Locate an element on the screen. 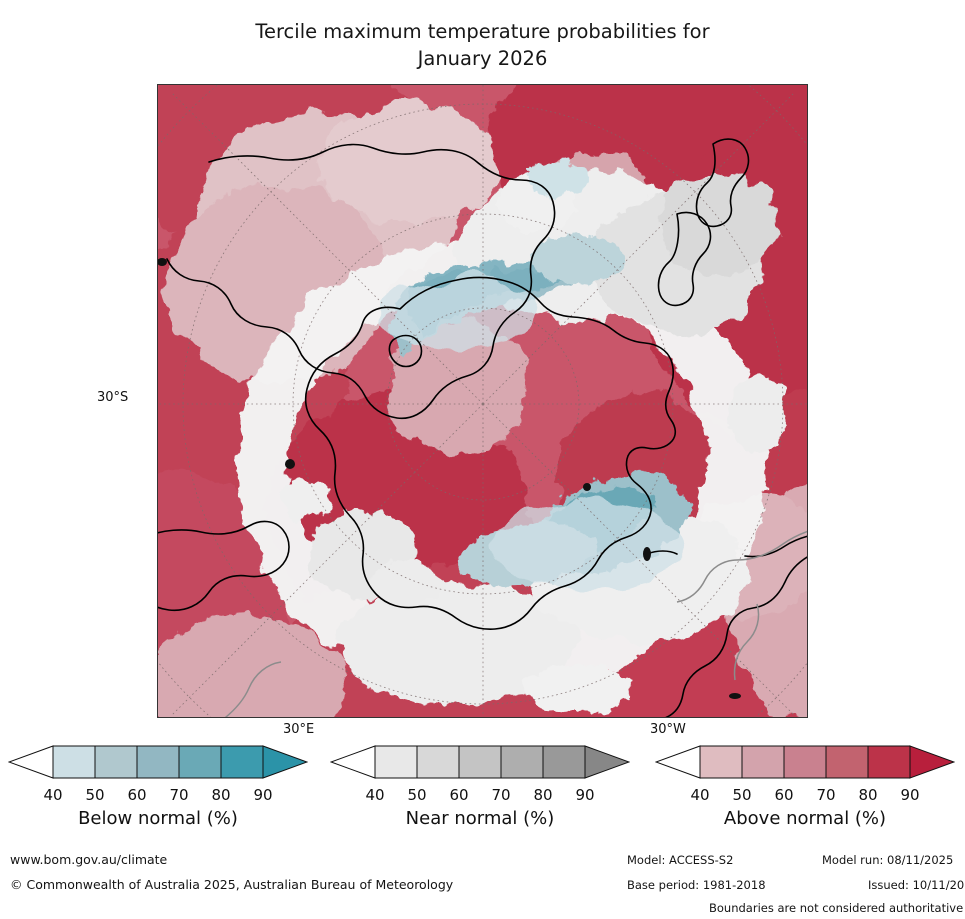 This screenshot has width=965, height=919. footer-base-period: Base period: 1981-2018 is located at coordinates (696, 885).